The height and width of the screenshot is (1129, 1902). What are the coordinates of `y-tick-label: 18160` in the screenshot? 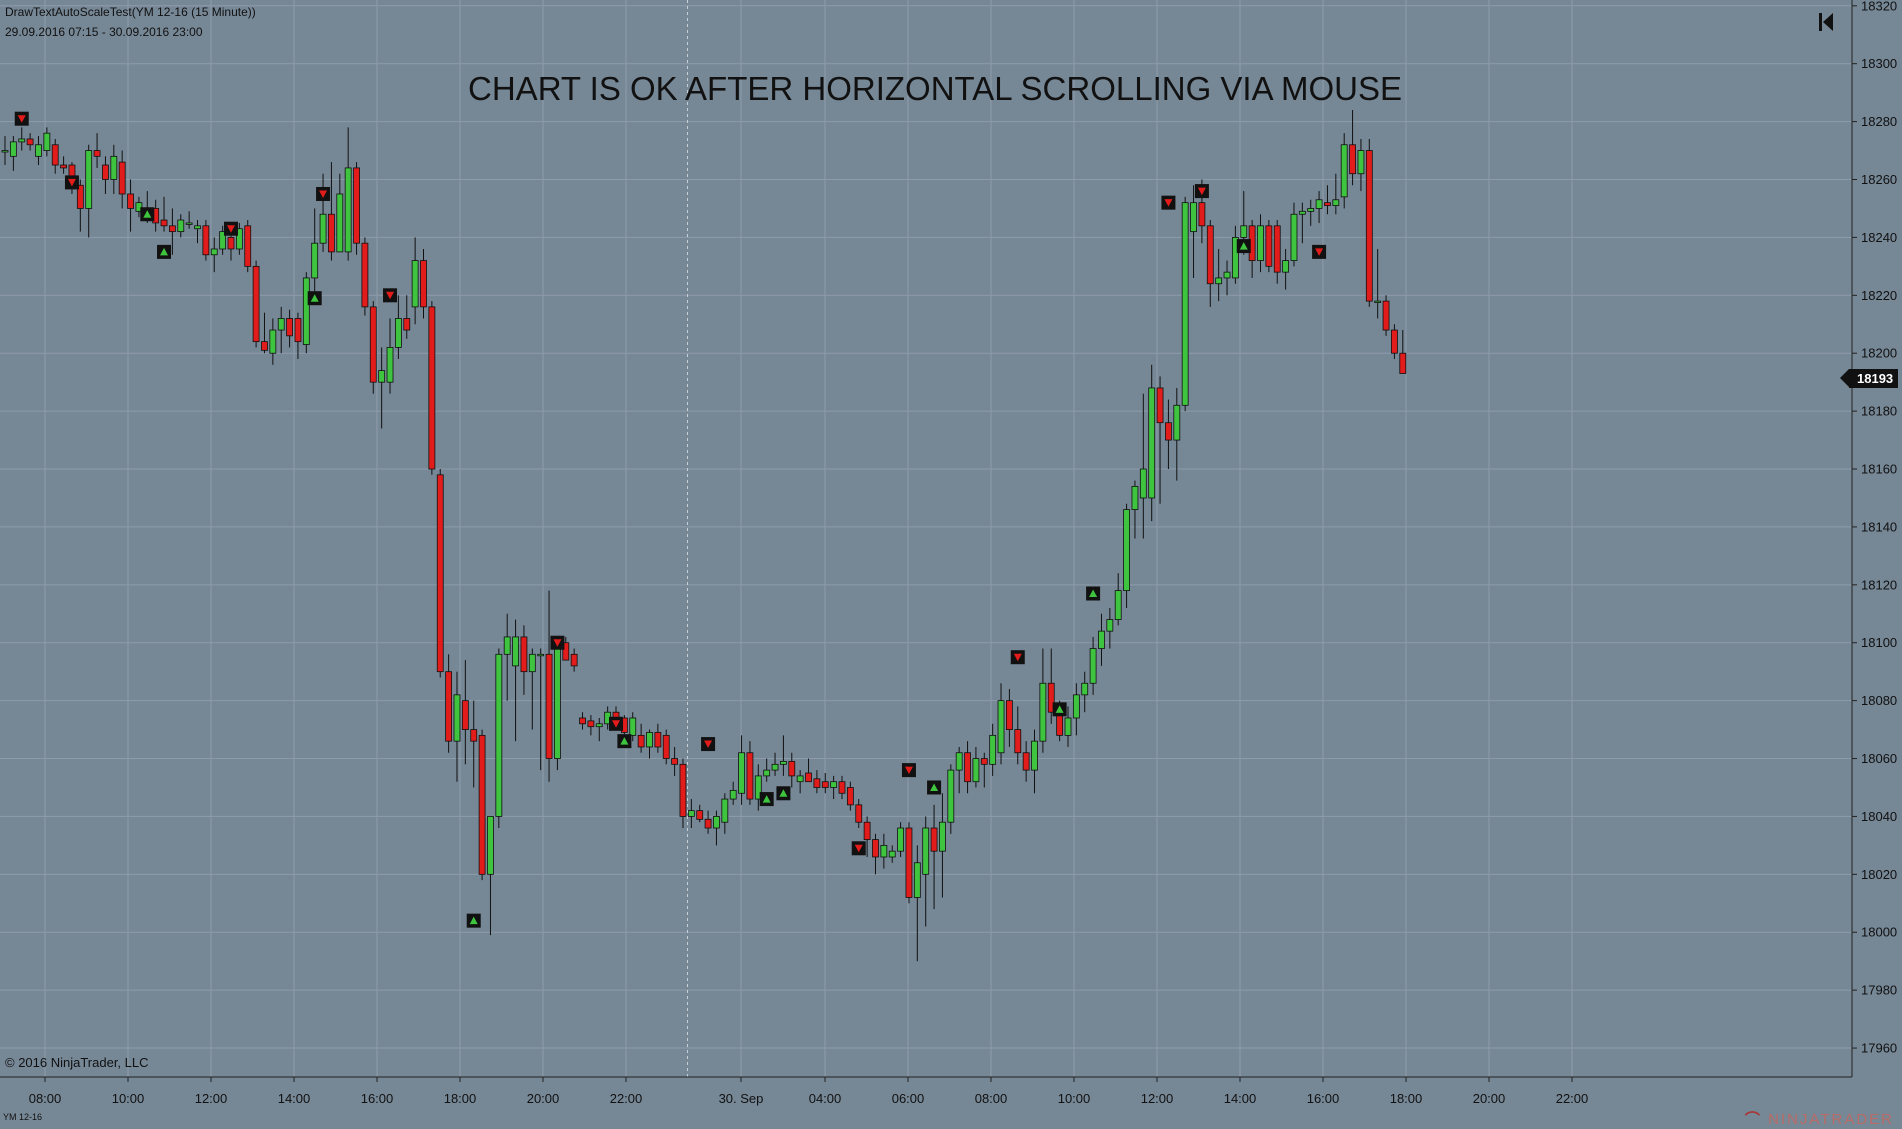 It's located at (1879, 469).